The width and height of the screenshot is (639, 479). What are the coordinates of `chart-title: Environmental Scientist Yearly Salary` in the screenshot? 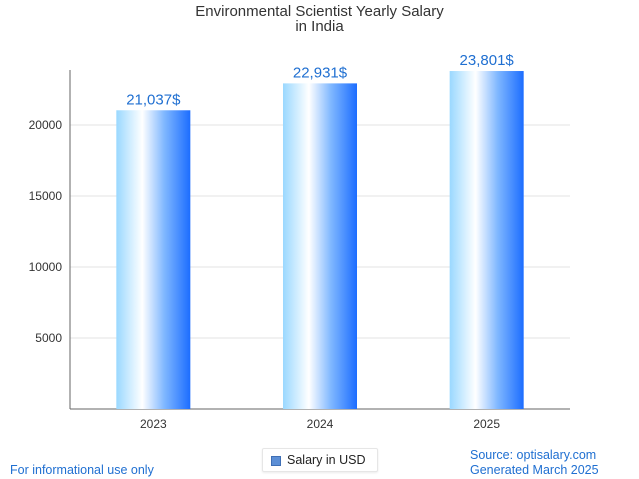 It's located at (319, 11).